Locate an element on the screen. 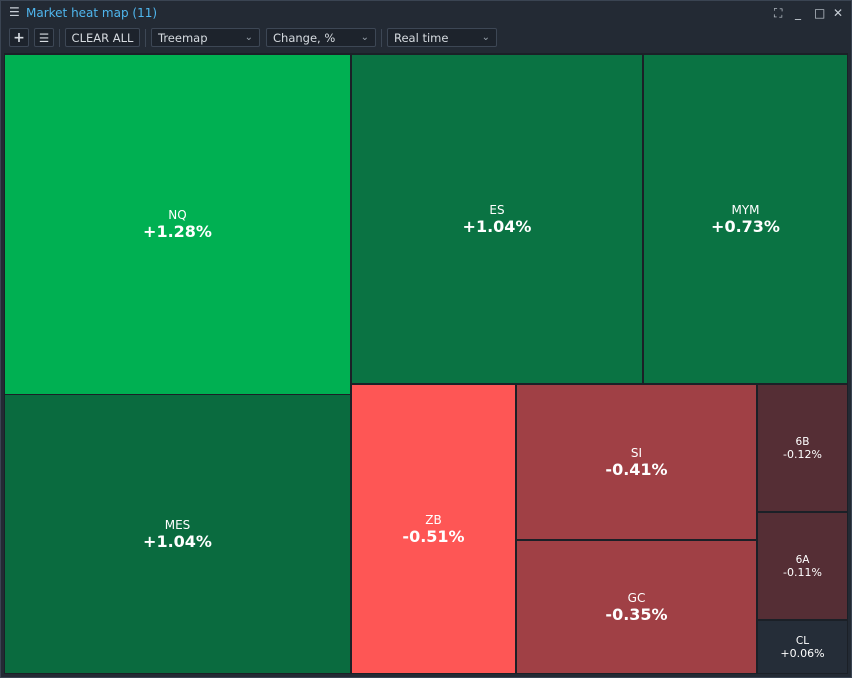 The width and height of the screenshot is (852, 678). minimize-icon: _ is located at coordinates (798, 13).